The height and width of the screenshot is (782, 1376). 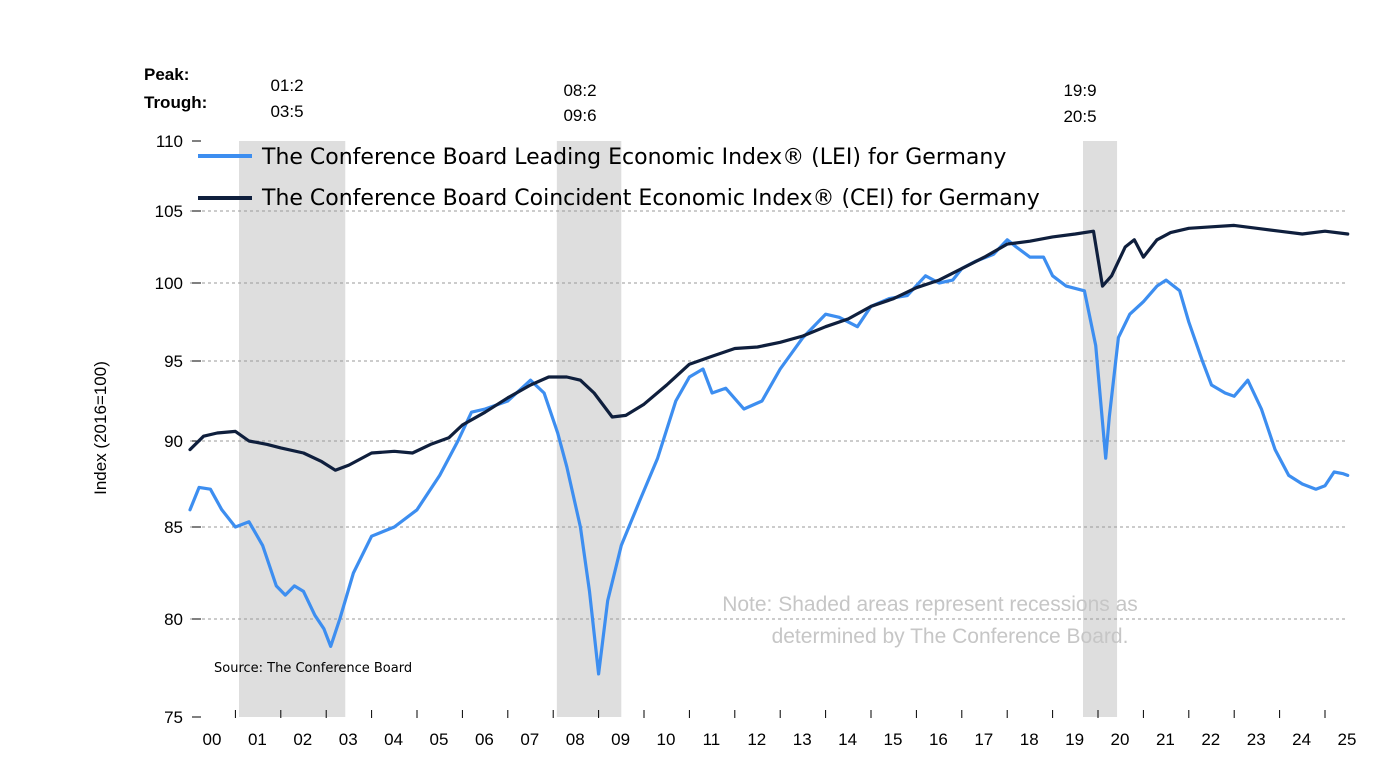 What do you see at coordinates (313, 668) in the screenshot?
I see `source-label: Source: The Conference Board` at bounding box center [313, 668].